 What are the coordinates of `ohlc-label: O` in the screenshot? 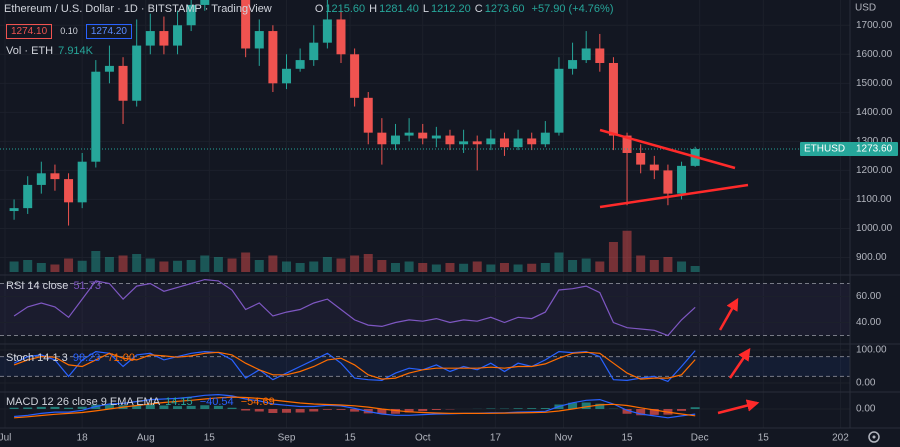 It's located at (319, 9).